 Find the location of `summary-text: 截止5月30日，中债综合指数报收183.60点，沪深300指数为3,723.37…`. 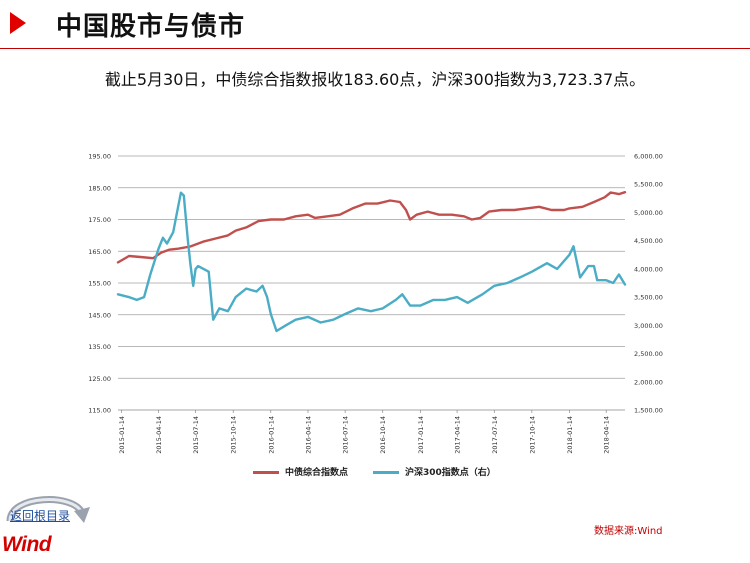

summary-text: 截止5月30日，中债综合指数报收183.60点，沪深300指数为3,723.37… is located at coordinates (375, 79).